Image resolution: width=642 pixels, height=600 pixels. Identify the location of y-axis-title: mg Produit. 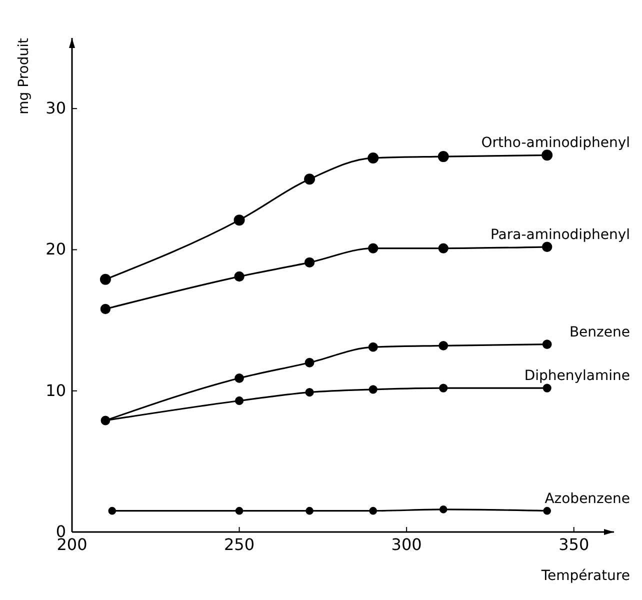
(24, 75).